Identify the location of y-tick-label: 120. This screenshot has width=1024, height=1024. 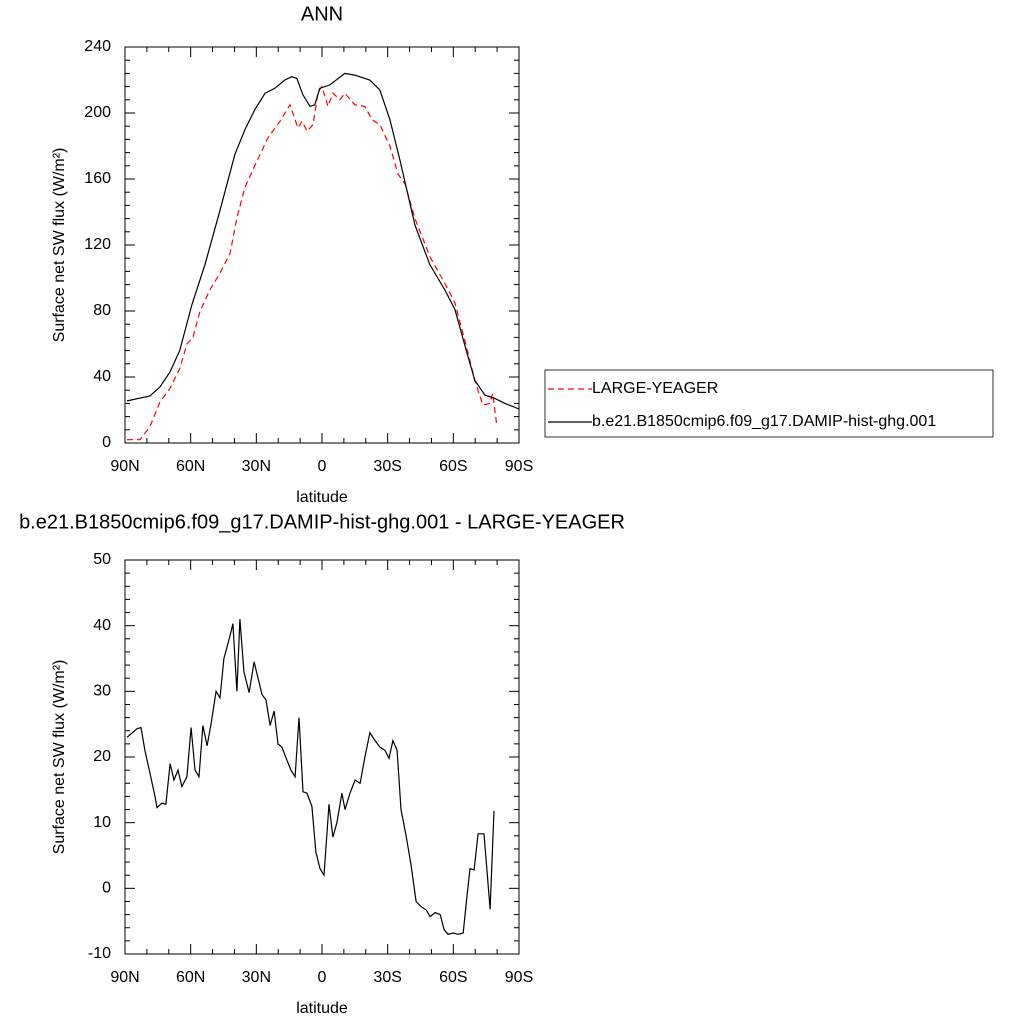
(97, 244).